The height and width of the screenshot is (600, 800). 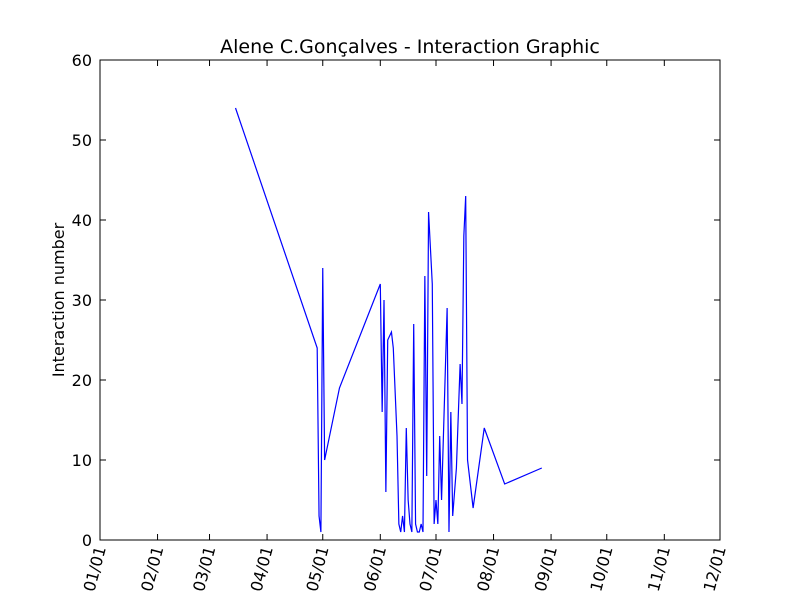 What do you see at coordinates (488, 568) in the screenshot?
I see `x-tick-label: 08/01` at bounding box center [488, 568].